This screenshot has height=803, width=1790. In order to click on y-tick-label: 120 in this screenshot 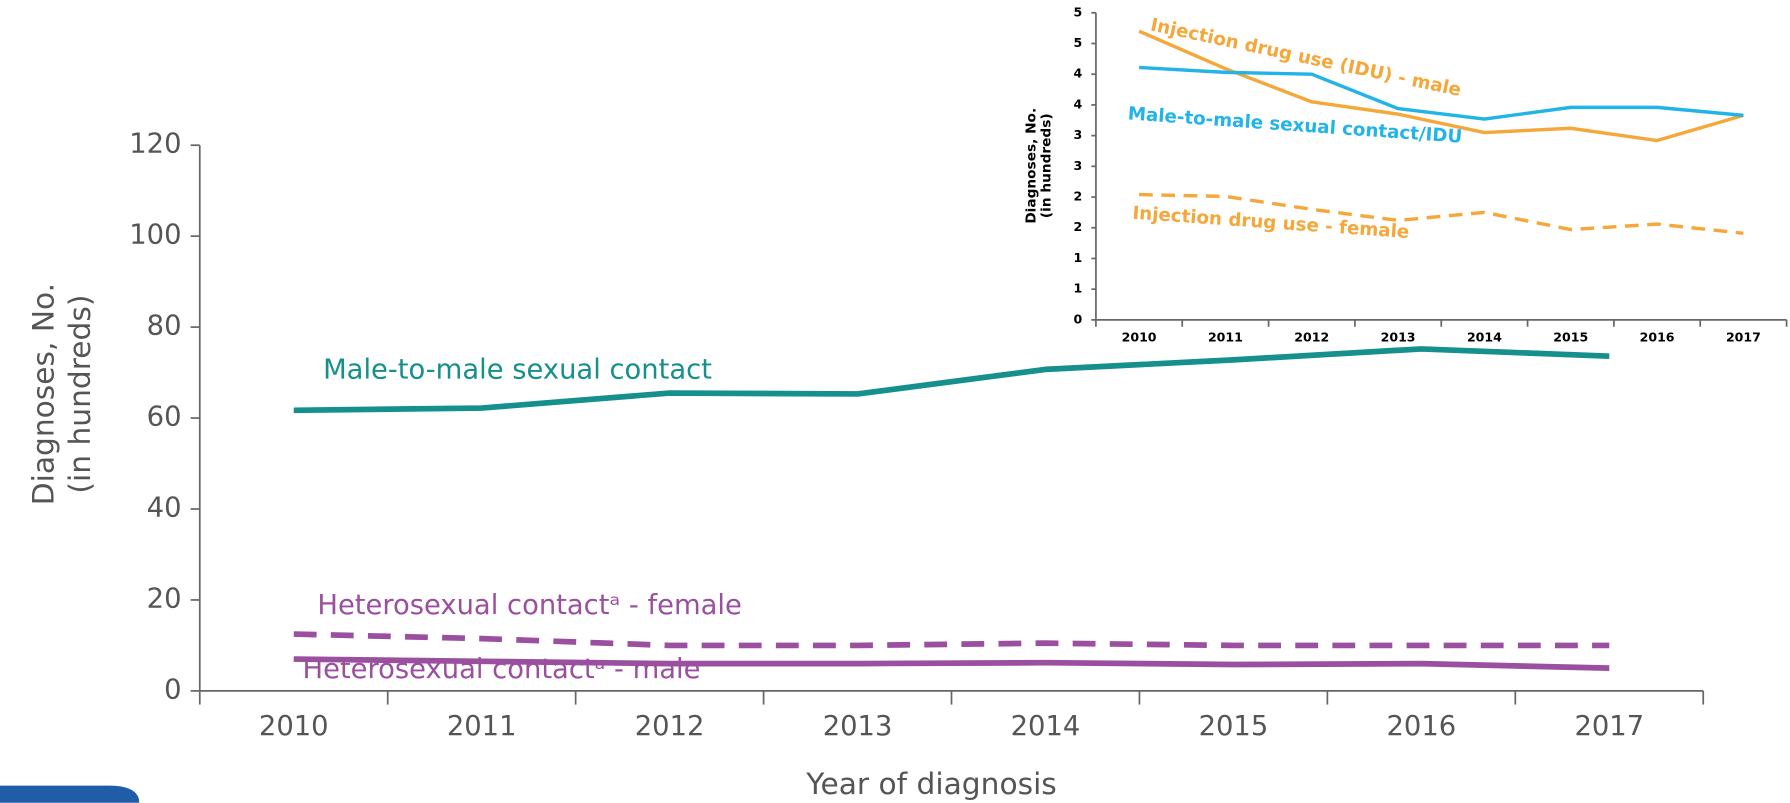, I will do `click(155, 144)`.